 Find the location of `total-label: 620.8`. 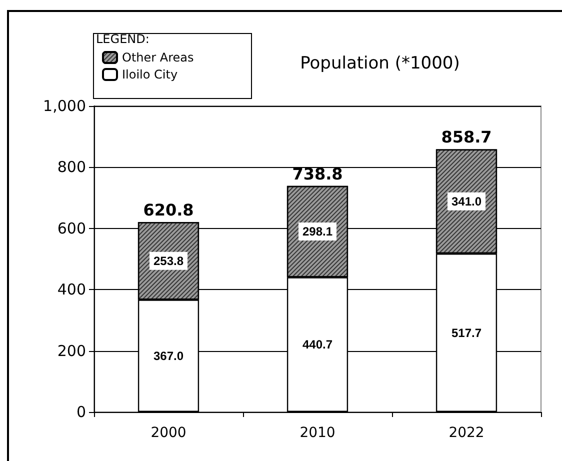

total-label: 620.8 is located at coordinates (168, 210).